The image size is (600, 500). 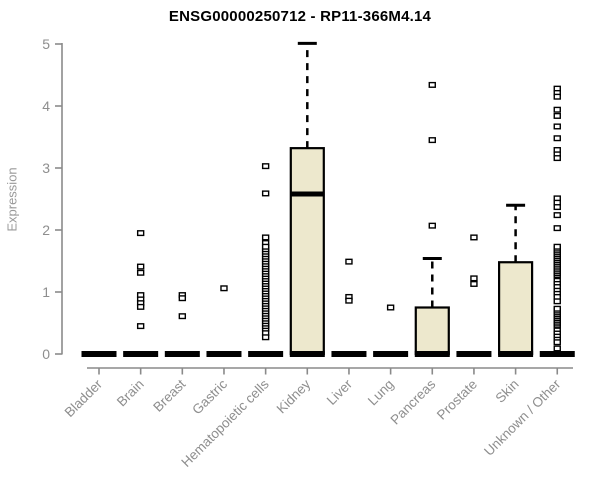 I want to click on y-tick-label: 5, so click(x=46, y=44).